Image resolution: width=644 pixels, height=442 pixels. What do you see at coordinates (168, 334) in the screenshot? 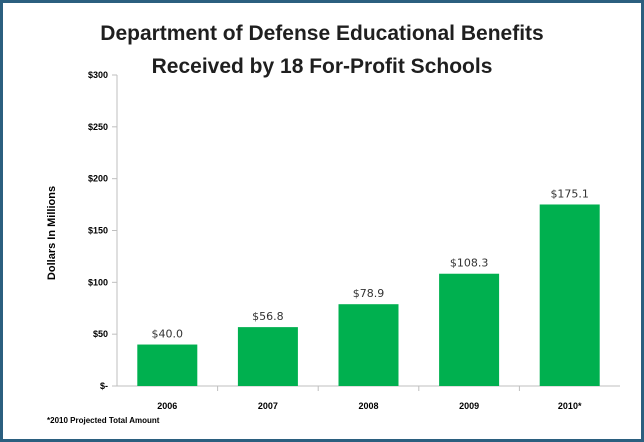
I see `data-label: $40.0` at bounding box center [168, 334].